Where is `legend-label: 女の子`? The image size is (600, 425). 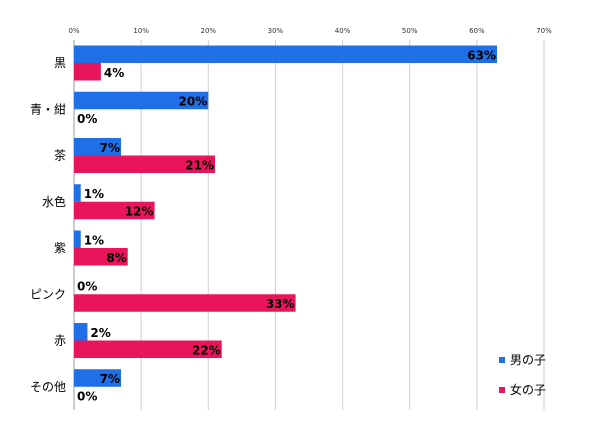
legend-label: 女の子 is located at coordinates (528, 389).